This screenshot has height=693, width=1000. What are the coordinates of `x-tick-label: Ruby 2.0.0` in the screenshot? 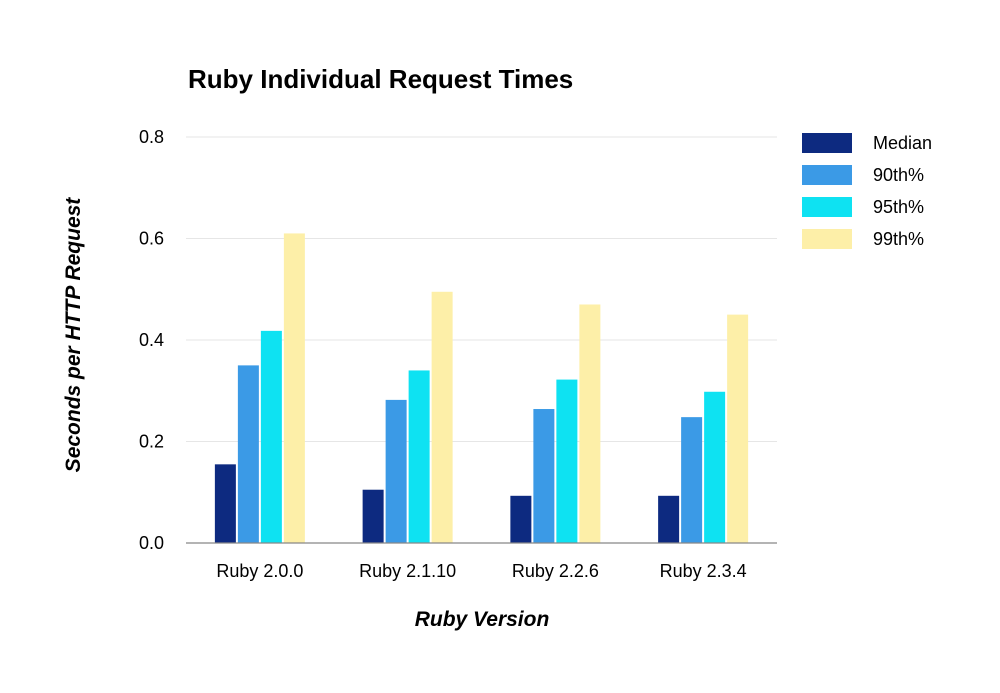 It's located at (259, 571).